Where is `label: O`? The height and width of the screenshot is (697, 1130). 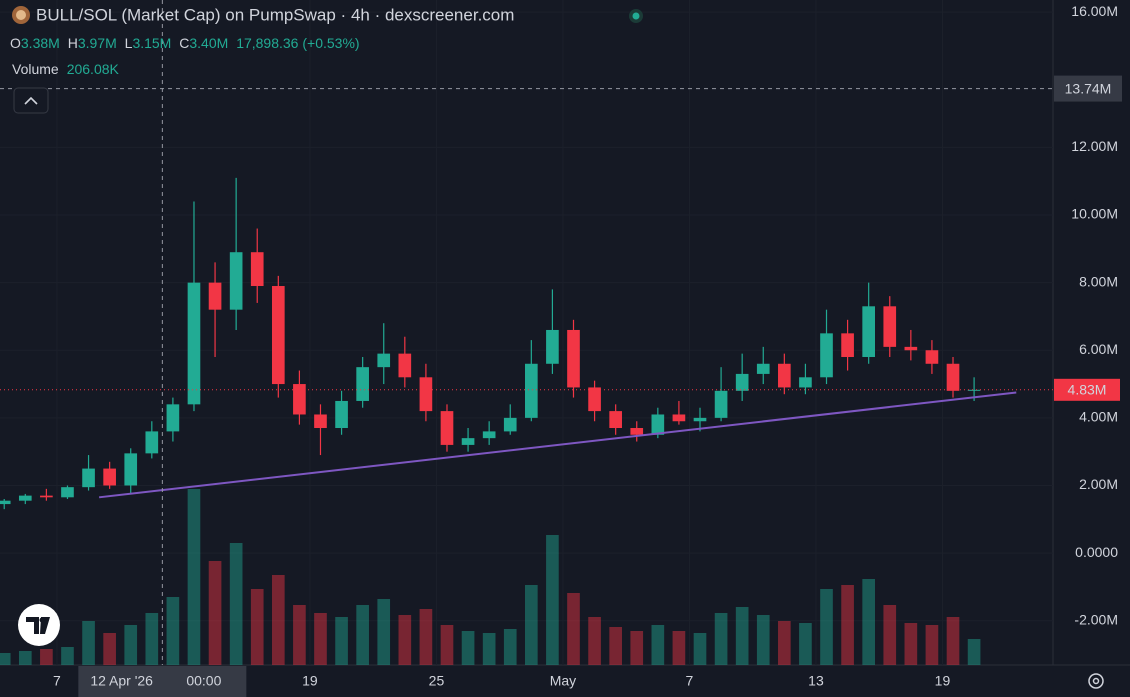 label: O is located at coordinates (15, 43).